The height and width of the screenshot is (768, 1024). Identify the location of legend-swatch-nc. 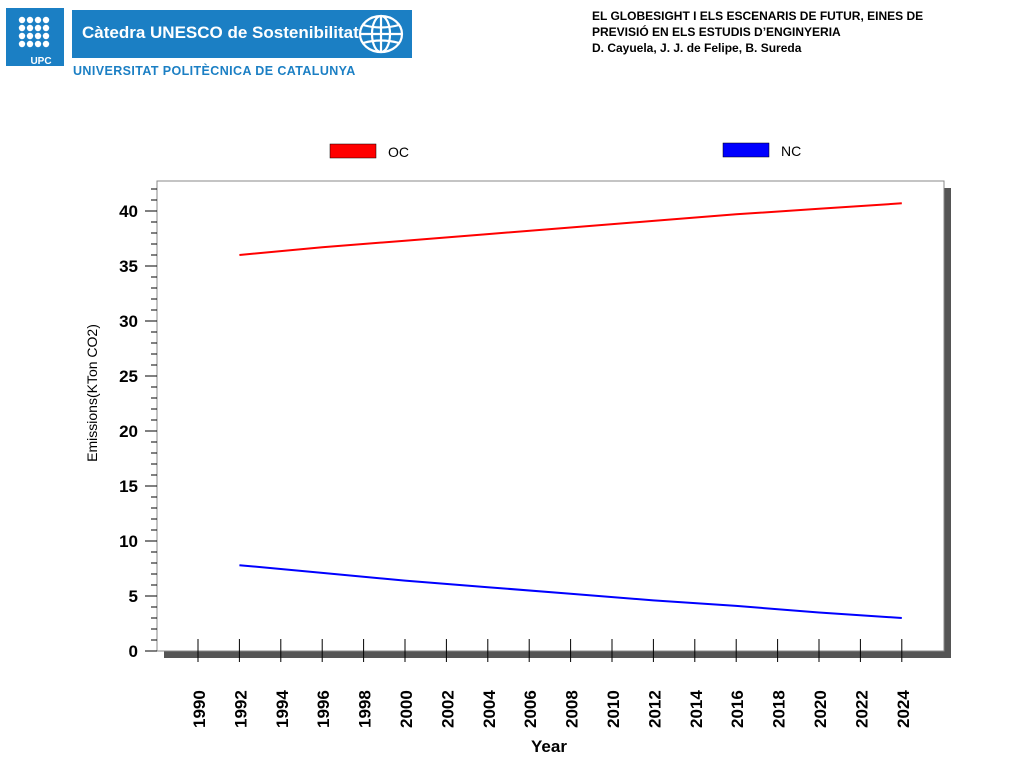
(746, 150).